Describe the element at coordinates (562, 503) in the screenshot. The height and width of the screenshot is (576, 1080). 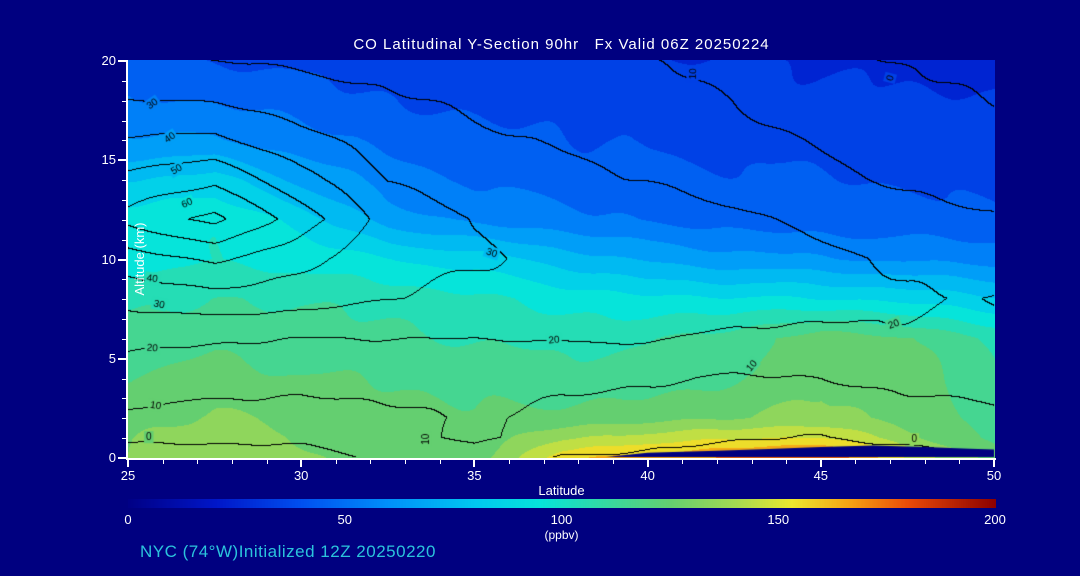
I see `colorbar-canvas` at that location.